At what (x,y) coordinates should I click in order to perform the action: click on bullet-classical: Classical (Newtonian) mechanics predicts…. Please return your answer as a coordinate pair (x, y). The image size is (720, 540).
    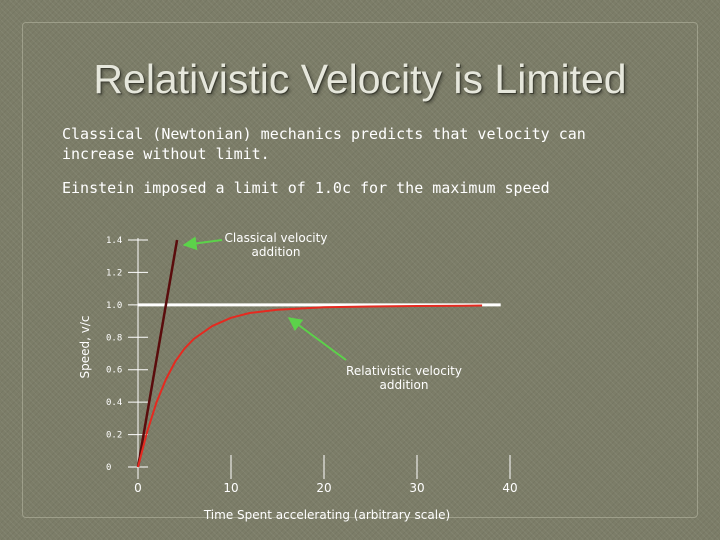
    Looking at the image, I should click on (324, 144).